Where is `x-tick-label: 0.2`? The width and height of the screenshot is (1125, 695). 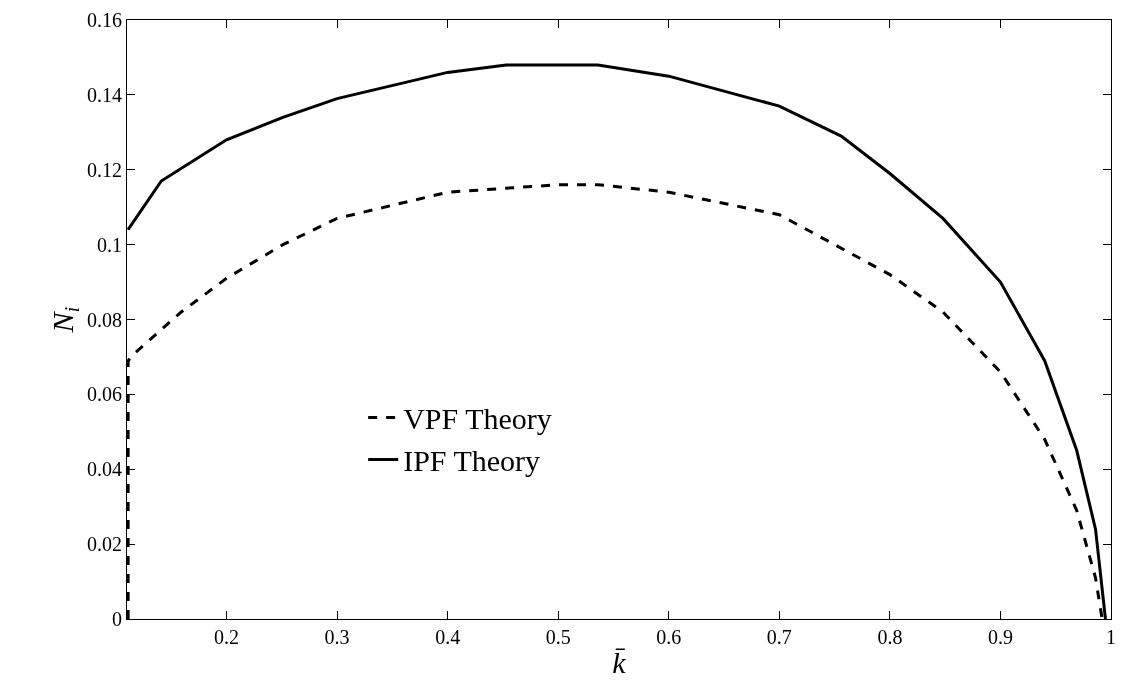 x-tick-label: 0.2 is located at coordinates (227, 637).